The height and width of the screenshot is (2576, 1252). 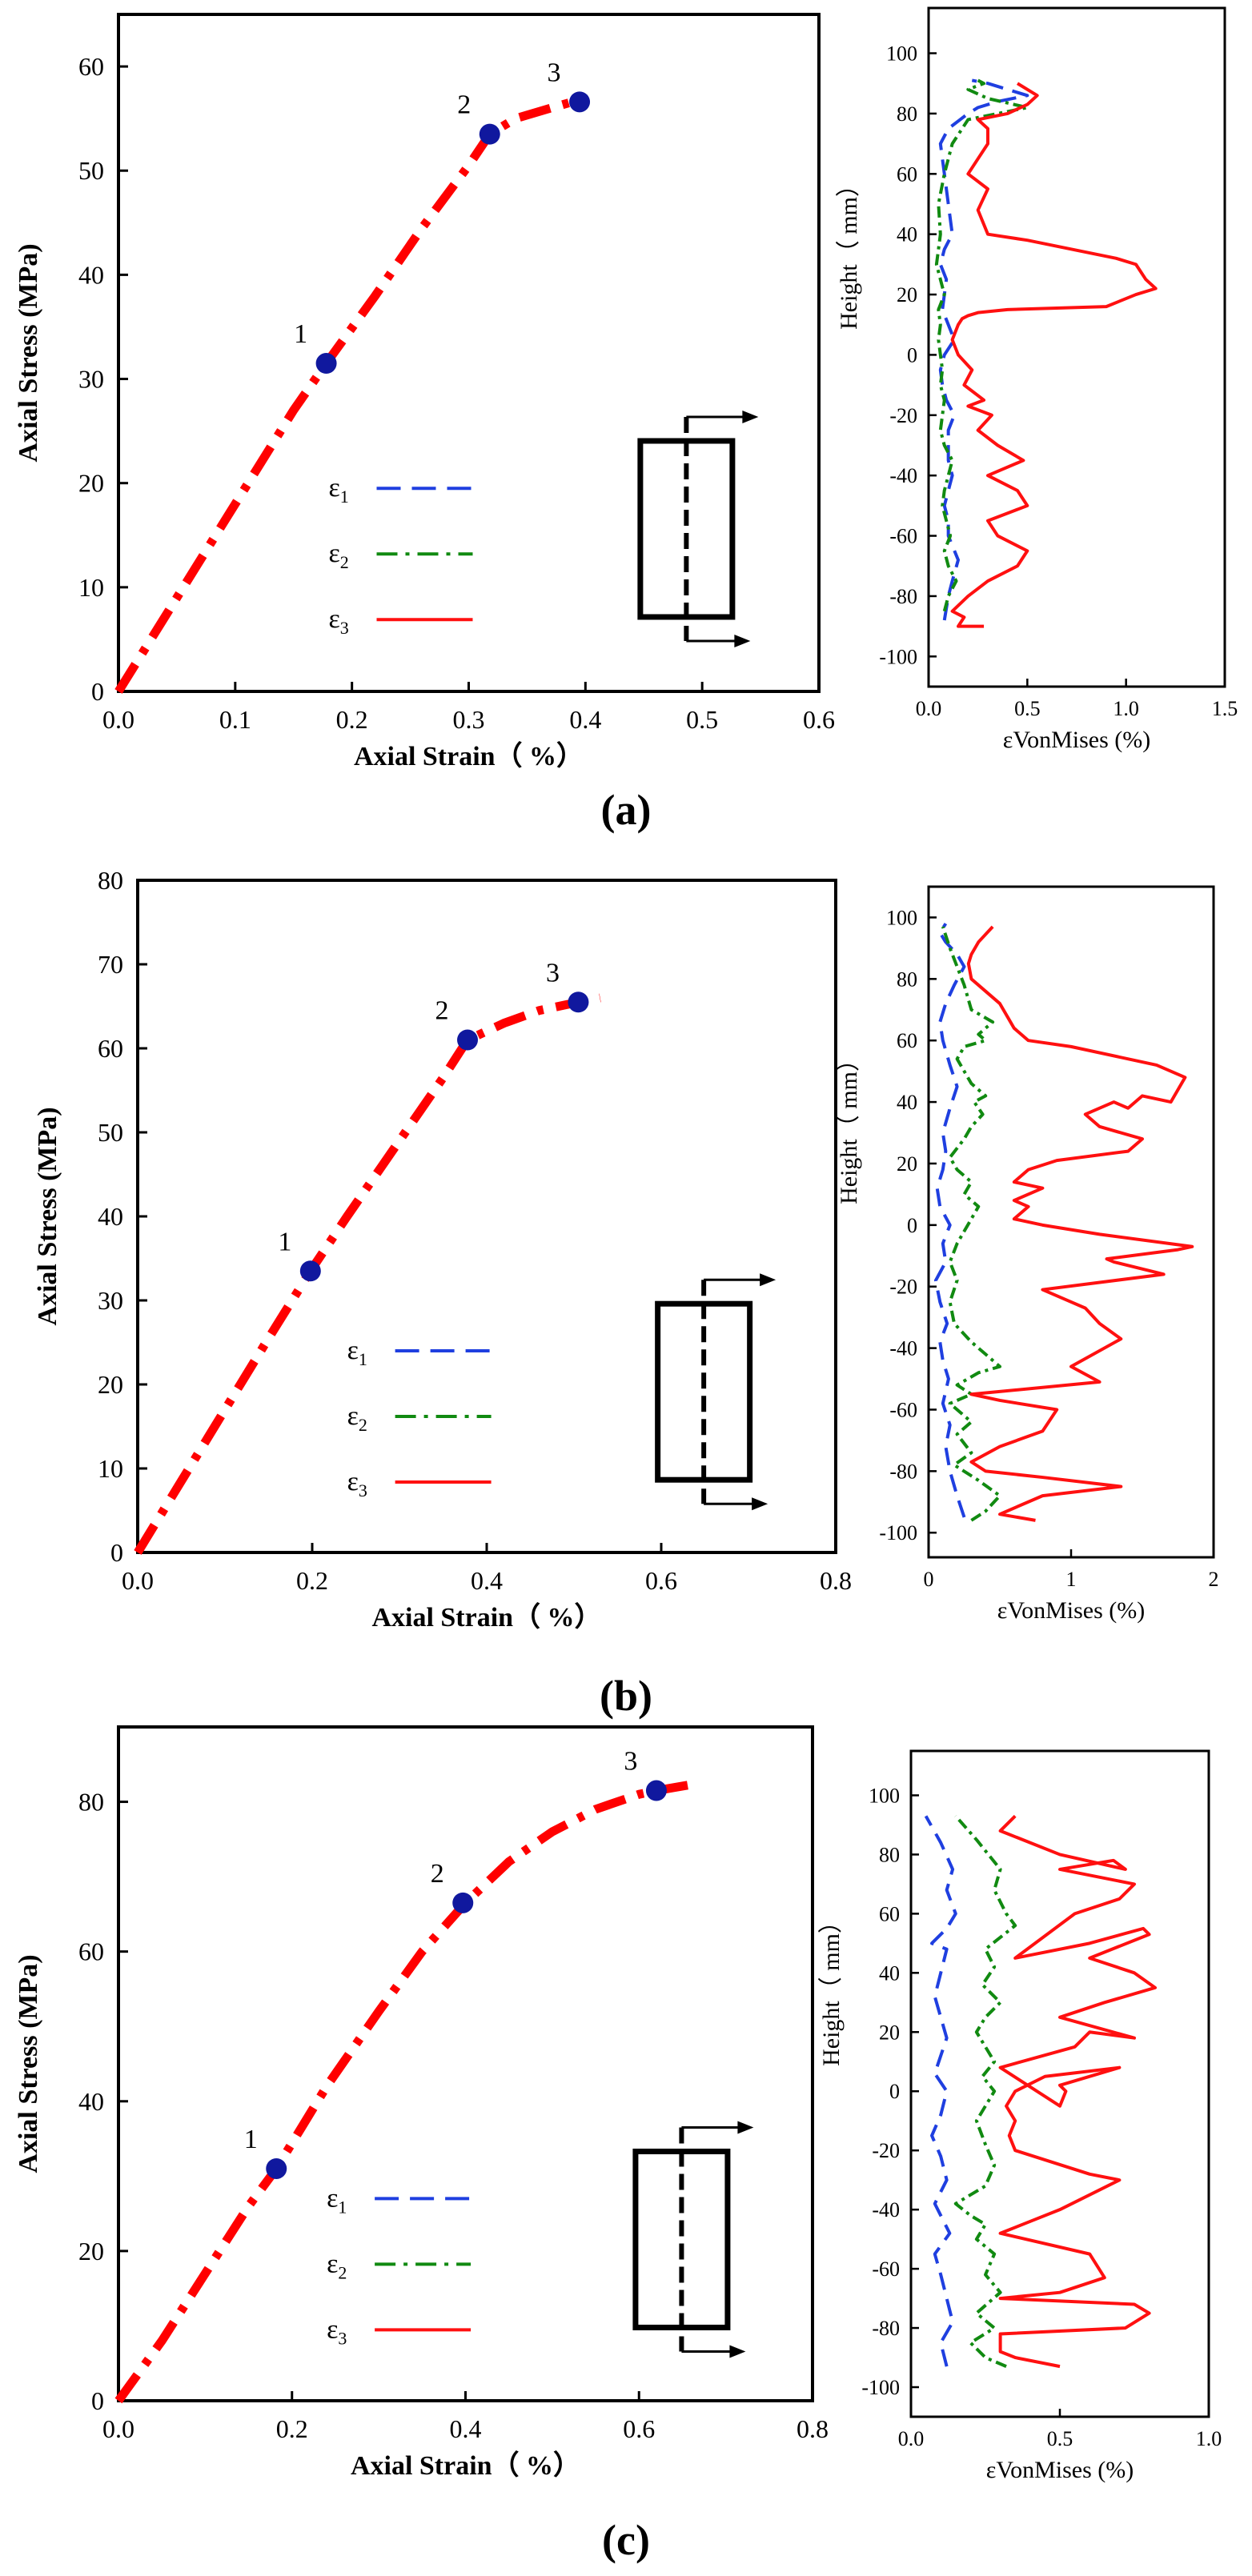 What do you see at coordinates (1071, 1579) in the screenshot?
I see `profile-x-tick-label: 1` at bounding box center [1071, 1579].